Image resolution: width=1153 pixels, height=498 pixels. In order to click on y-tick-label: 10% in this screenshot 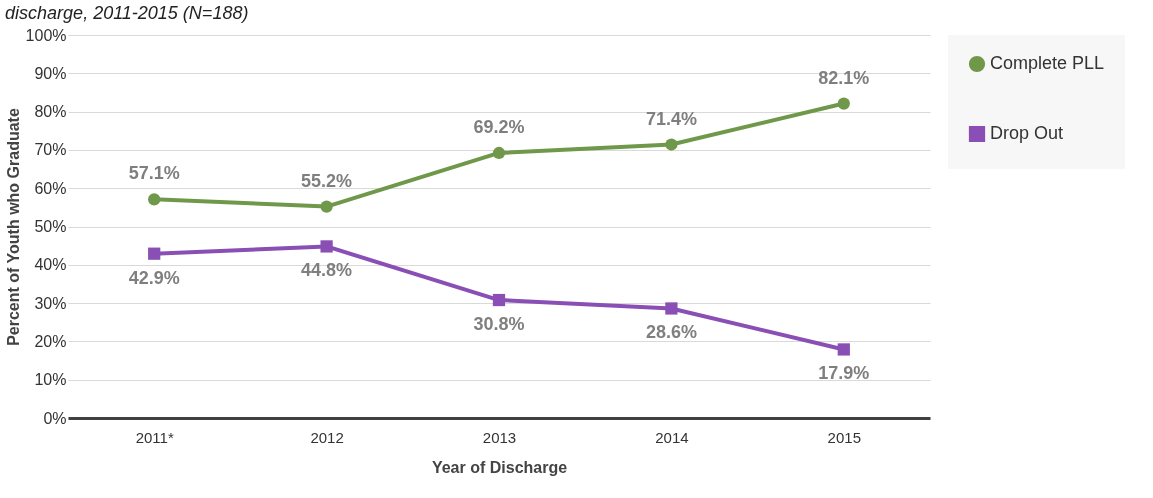, I will do `click(50, 380)`.